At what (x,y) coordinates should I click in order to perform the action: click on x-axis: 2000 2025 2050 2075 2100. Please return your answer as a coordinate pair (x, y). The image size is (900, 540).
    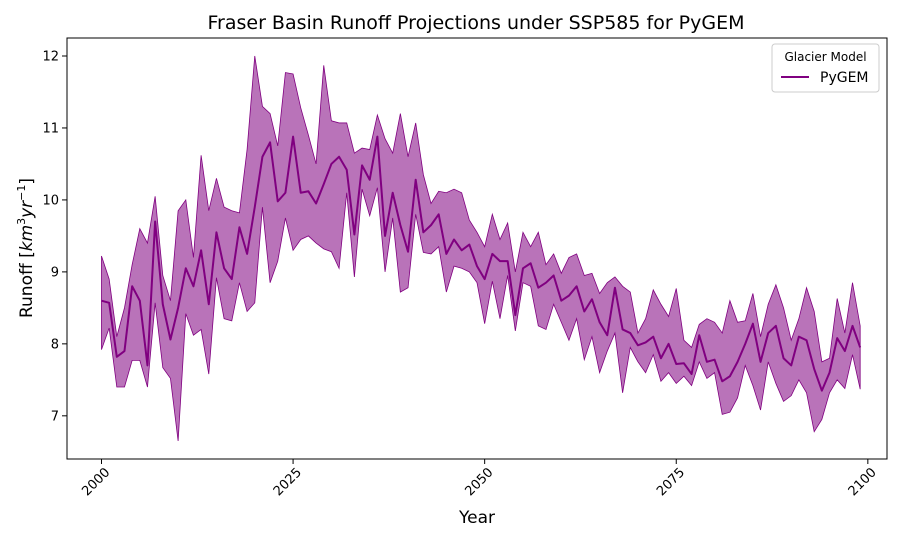
    Looking at the image, I should click on (479, 479).